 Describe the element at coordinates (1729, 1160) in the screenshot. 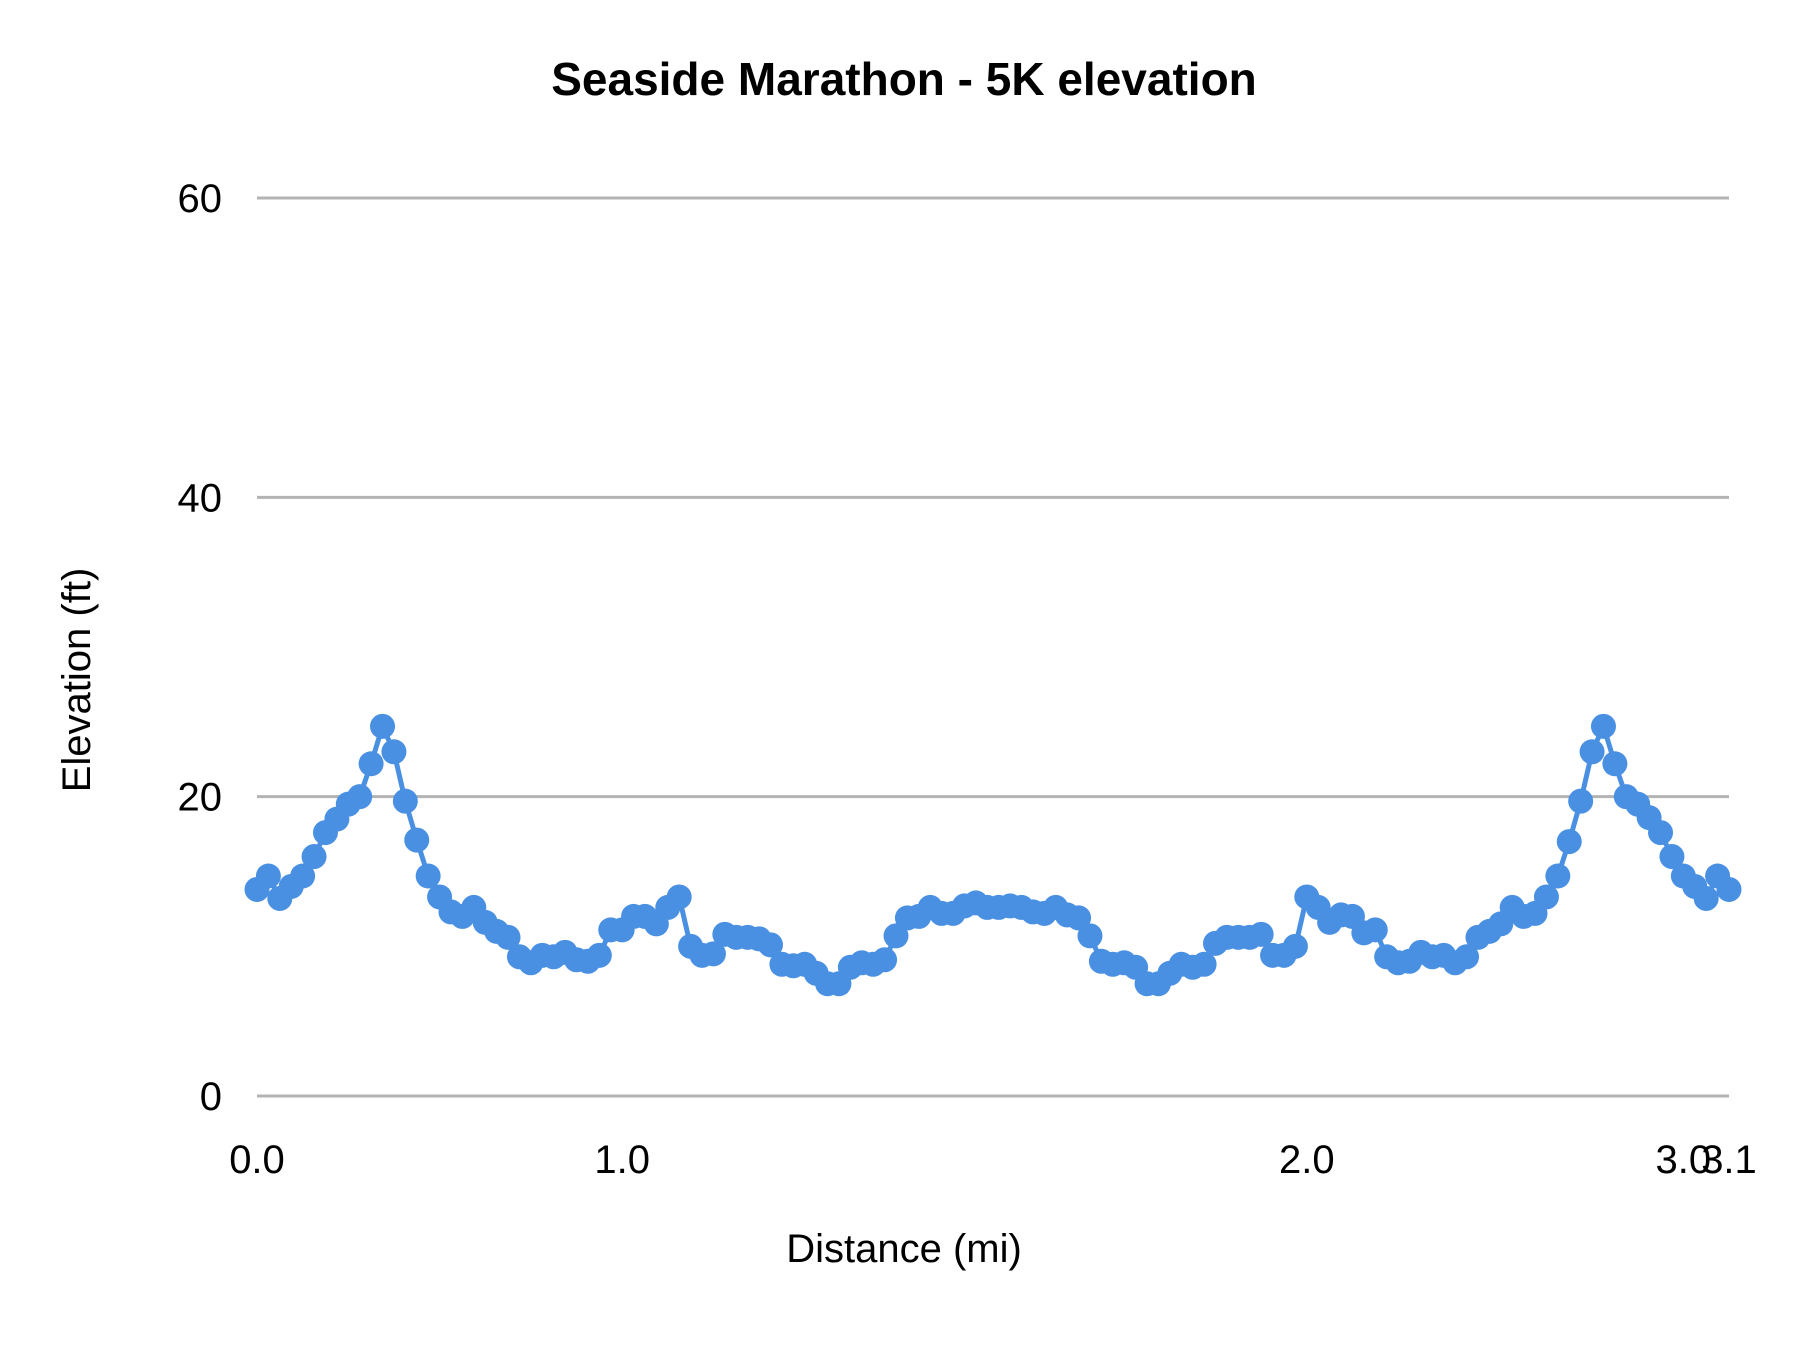

I see `x-tick-label: 3.1` at that location.